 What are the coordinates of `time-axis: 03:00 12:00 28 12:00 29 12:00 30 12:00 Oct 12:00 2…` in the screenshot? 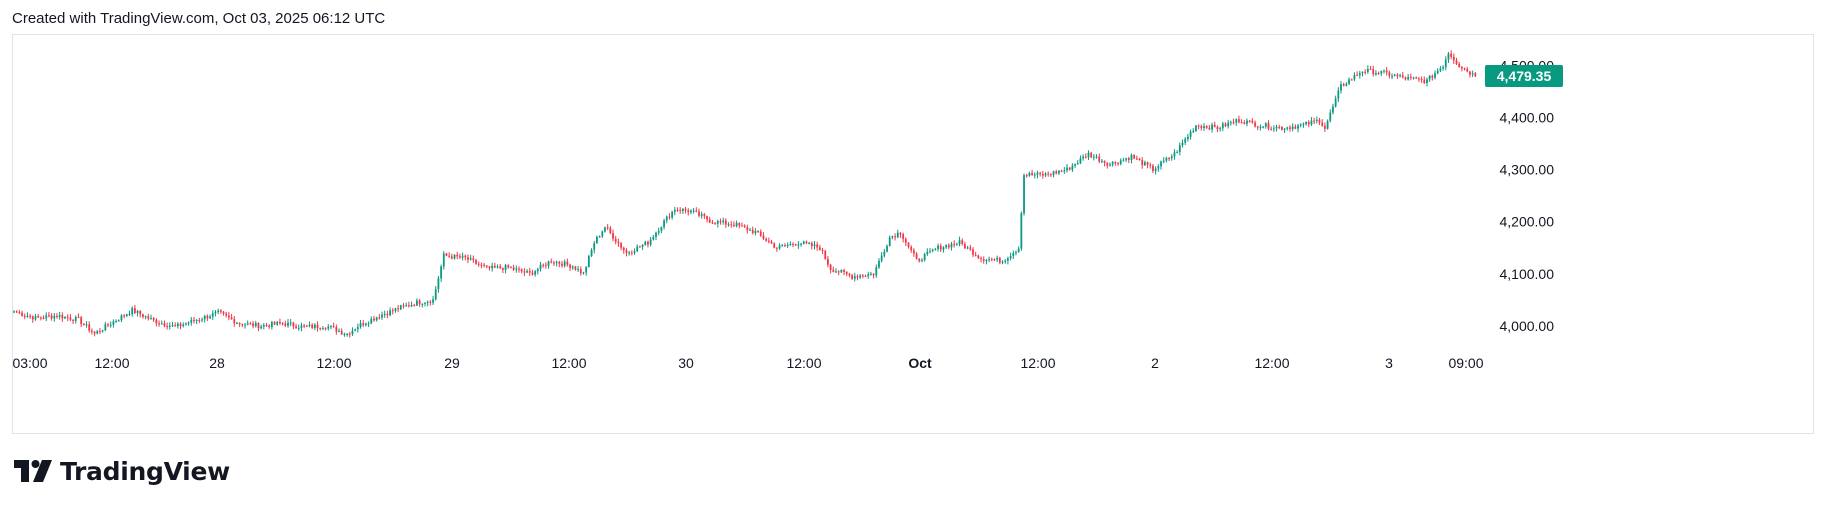 It's located at (747, 363).